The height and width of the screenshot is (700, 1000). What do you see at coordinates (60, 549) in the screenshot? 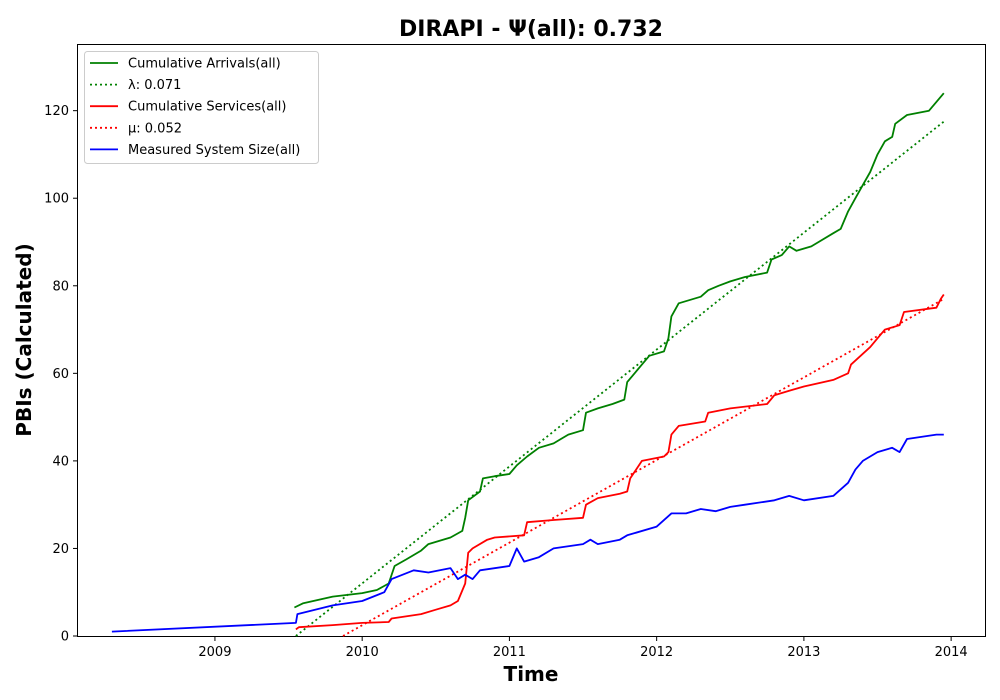
I see `y-tick-label: 20` at bounding box center [60, 549].